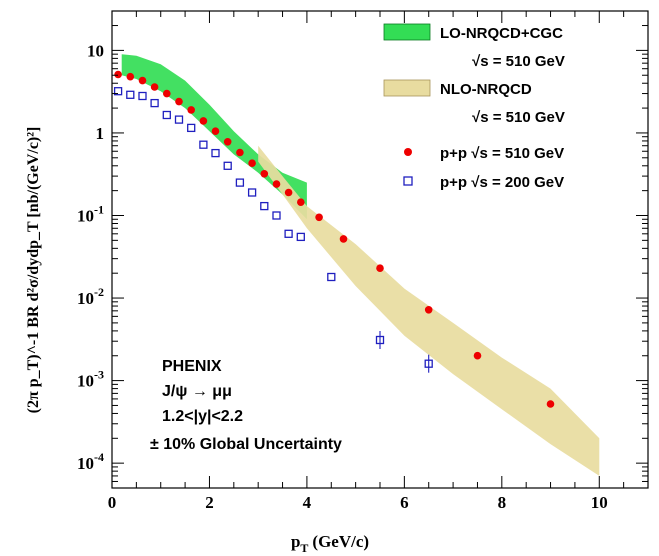 This screenshot has height=556, width=659. Describe the element at coordinates (518, 61) in the screenshot. I see `legend-energy-lo: √s = 510 GeV` at that location.